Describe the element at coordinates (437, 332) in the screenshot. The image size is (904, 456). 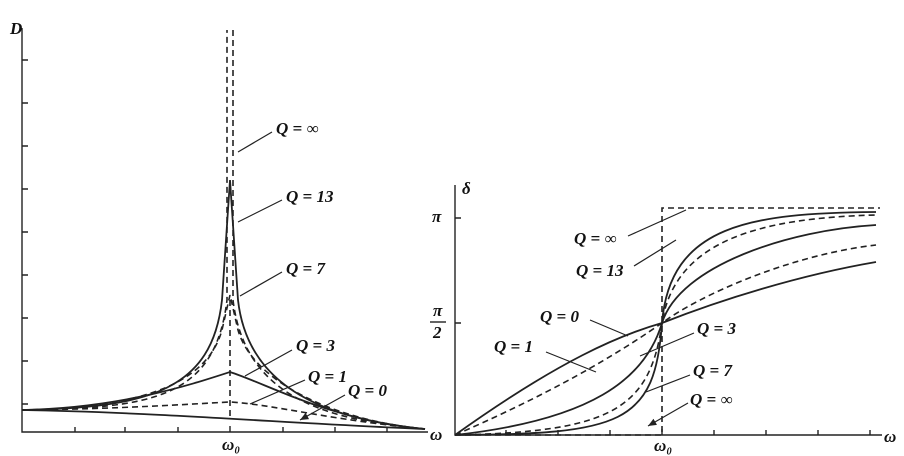
I see `y-tick-label: 2` at that location.